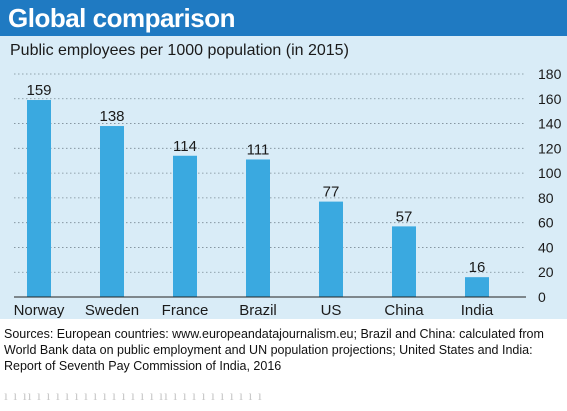  Describe the element at coordinates (550, 99) in the screenshot. I see `y-tick-label: 160` at that location.